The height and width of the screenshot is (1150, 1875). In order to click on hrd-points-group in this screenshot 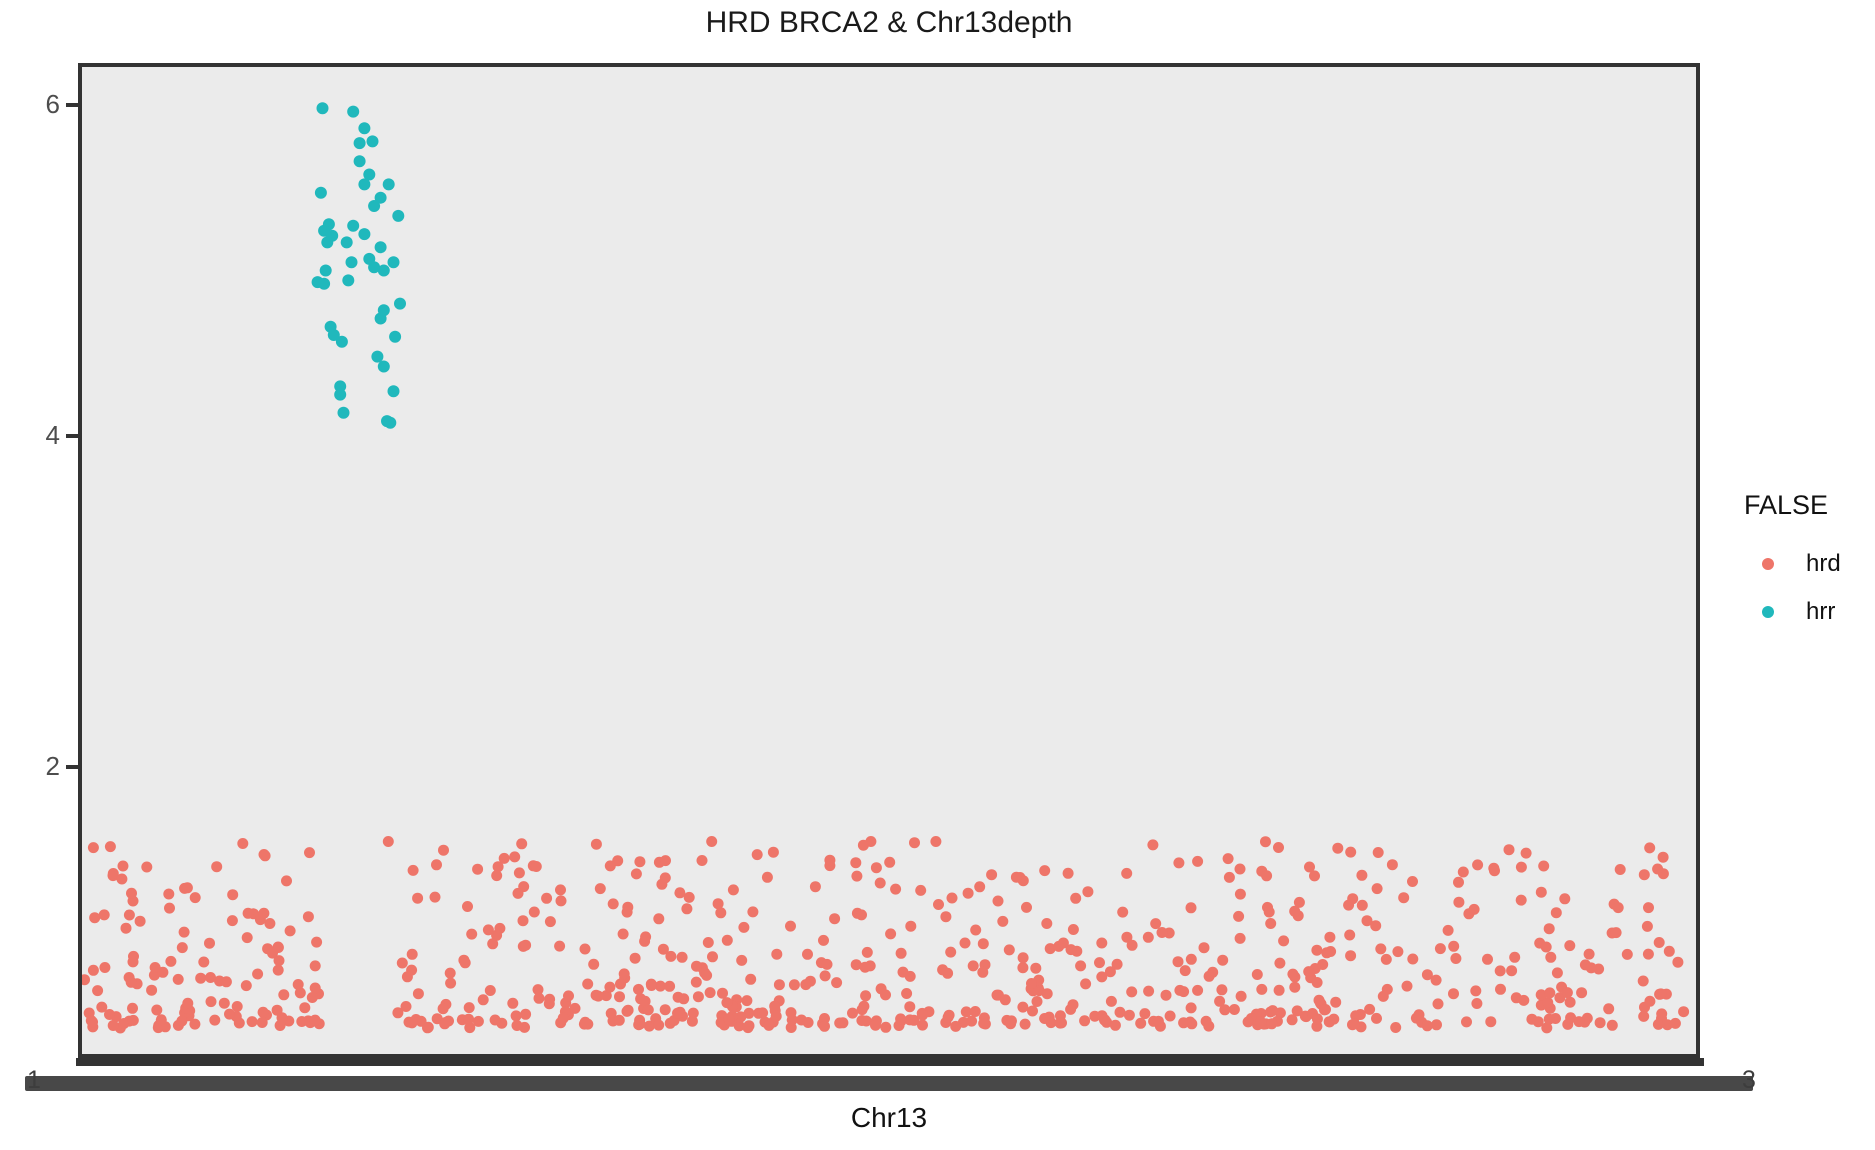, I will do `click(886, 935)`.